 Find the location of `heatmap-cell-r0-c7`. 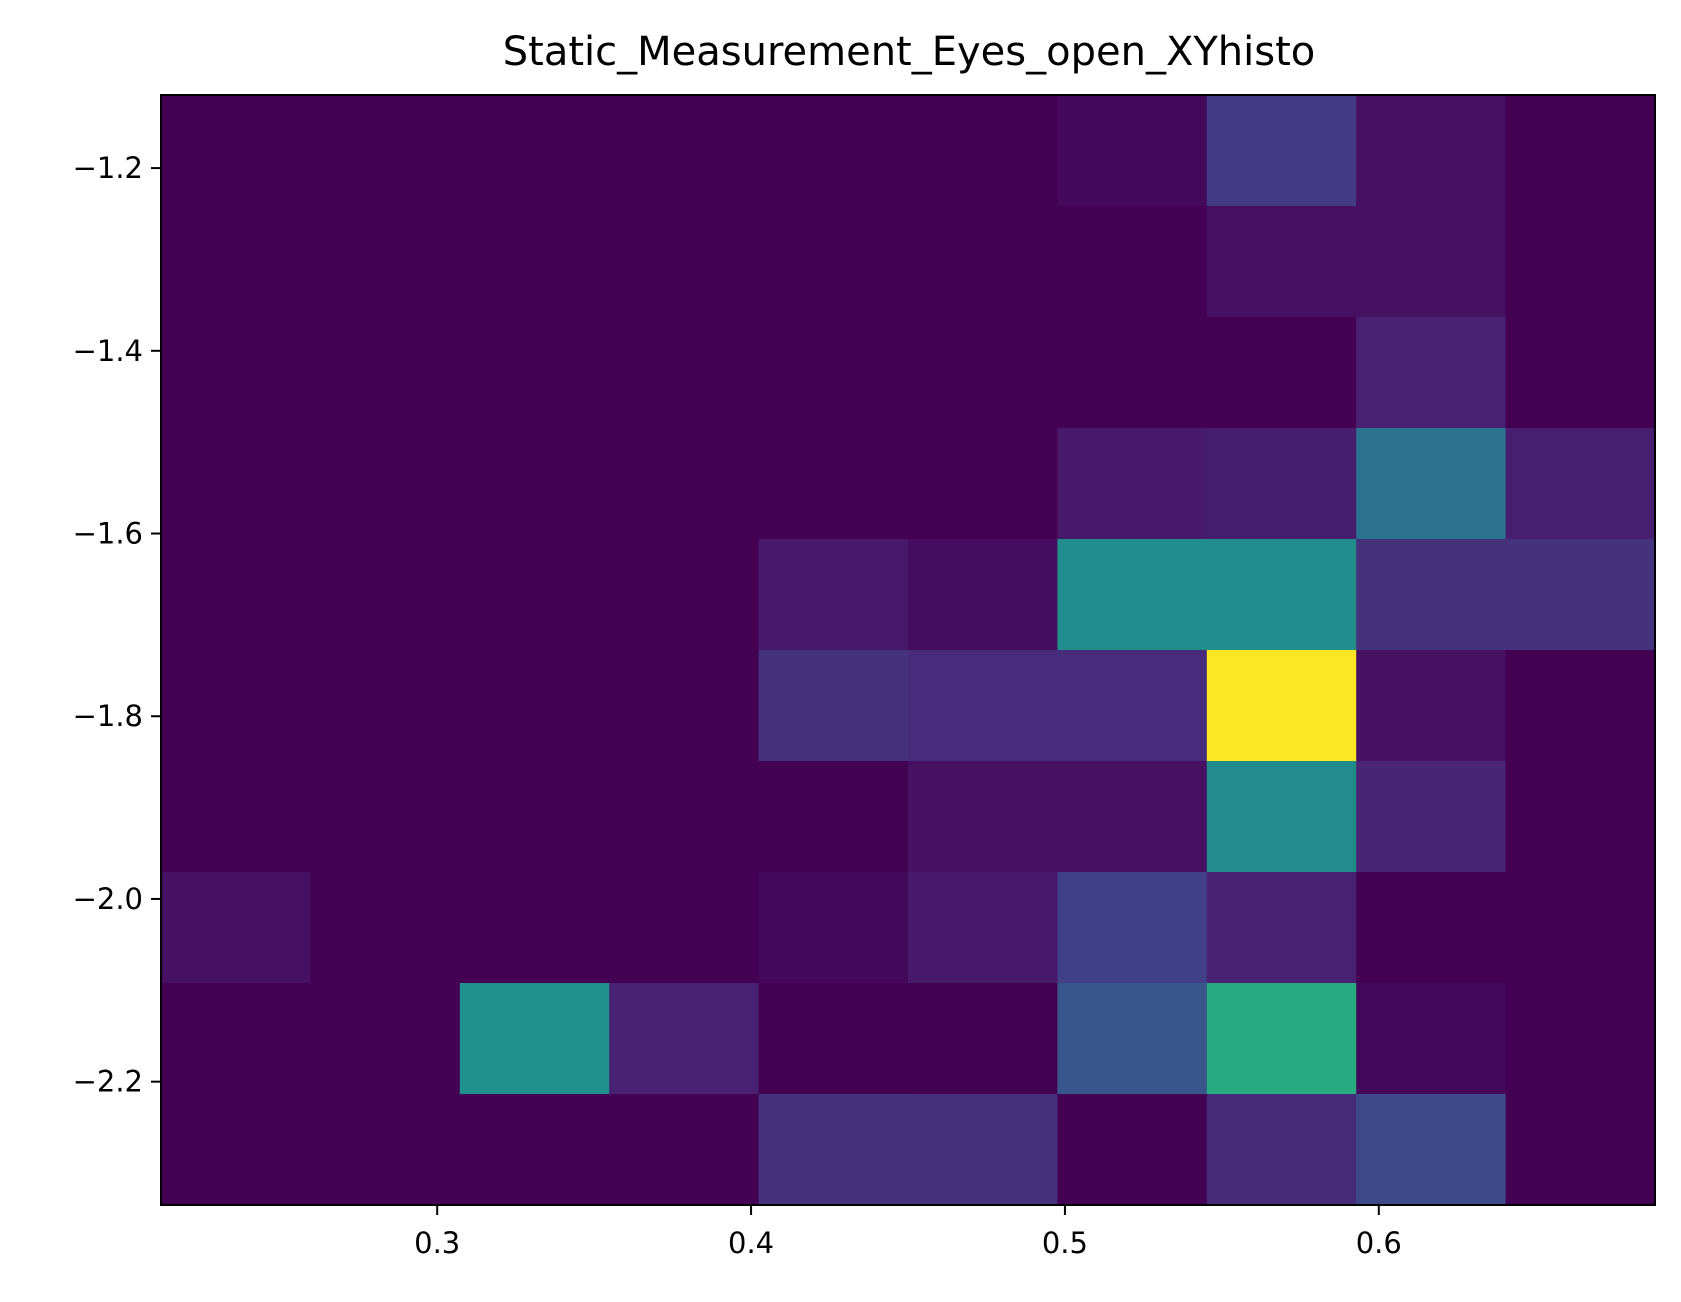

heatmap-cell-r0-c7 is located at coordinates (1281, 151).